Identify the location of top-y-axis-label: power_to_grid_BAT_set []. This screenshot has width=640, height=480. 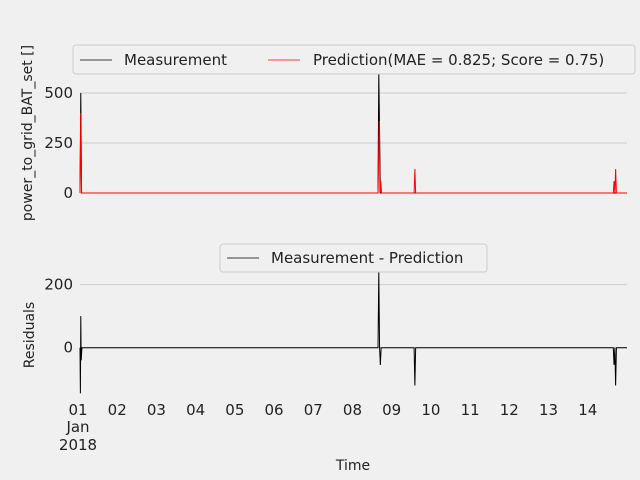
(28, 133).